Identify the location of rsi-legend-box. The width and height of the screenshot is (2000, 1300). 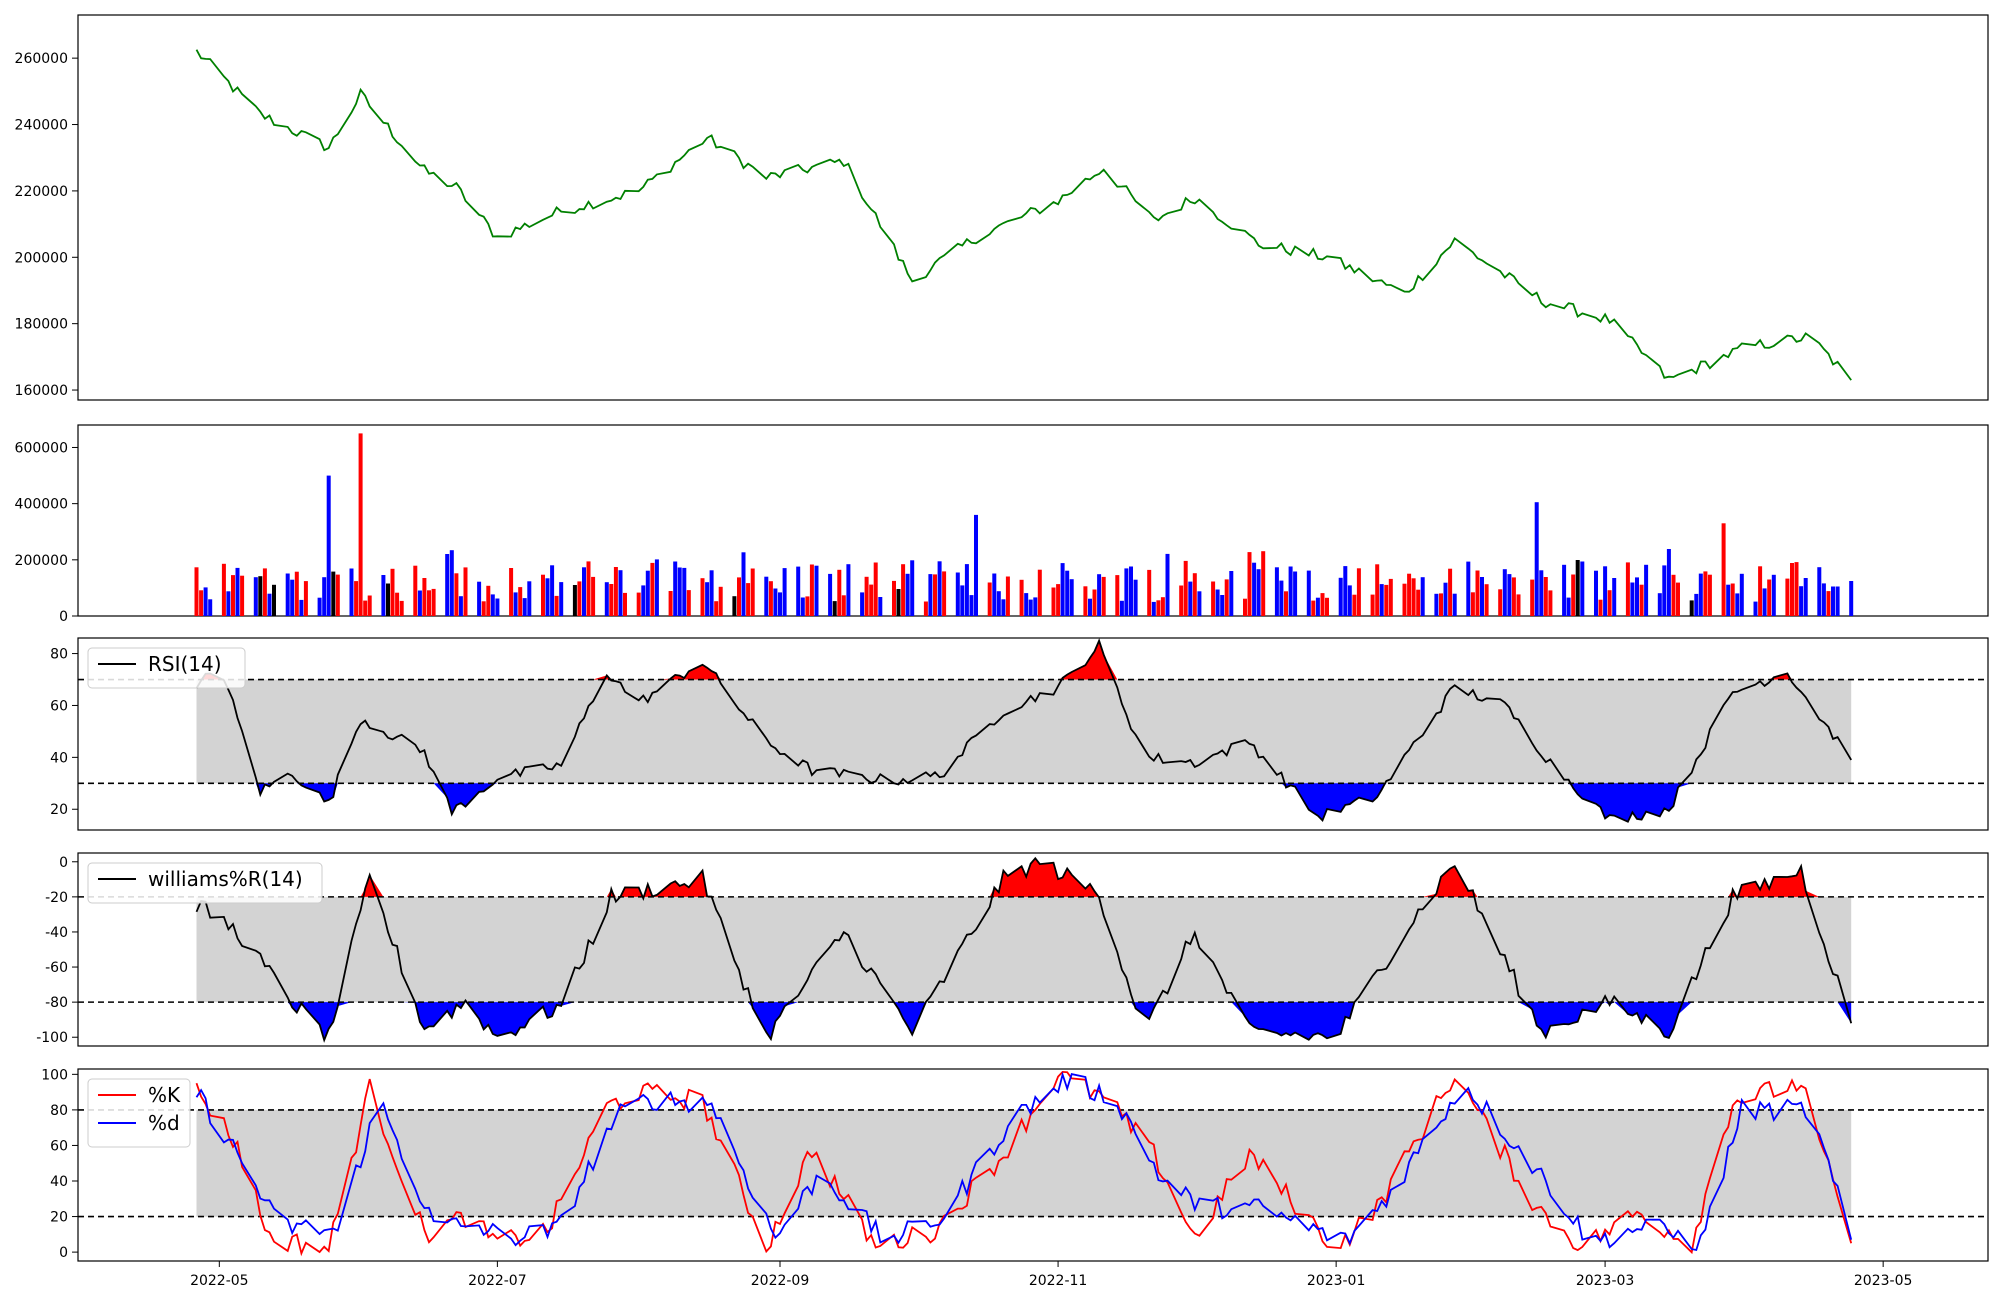
(166, 668).